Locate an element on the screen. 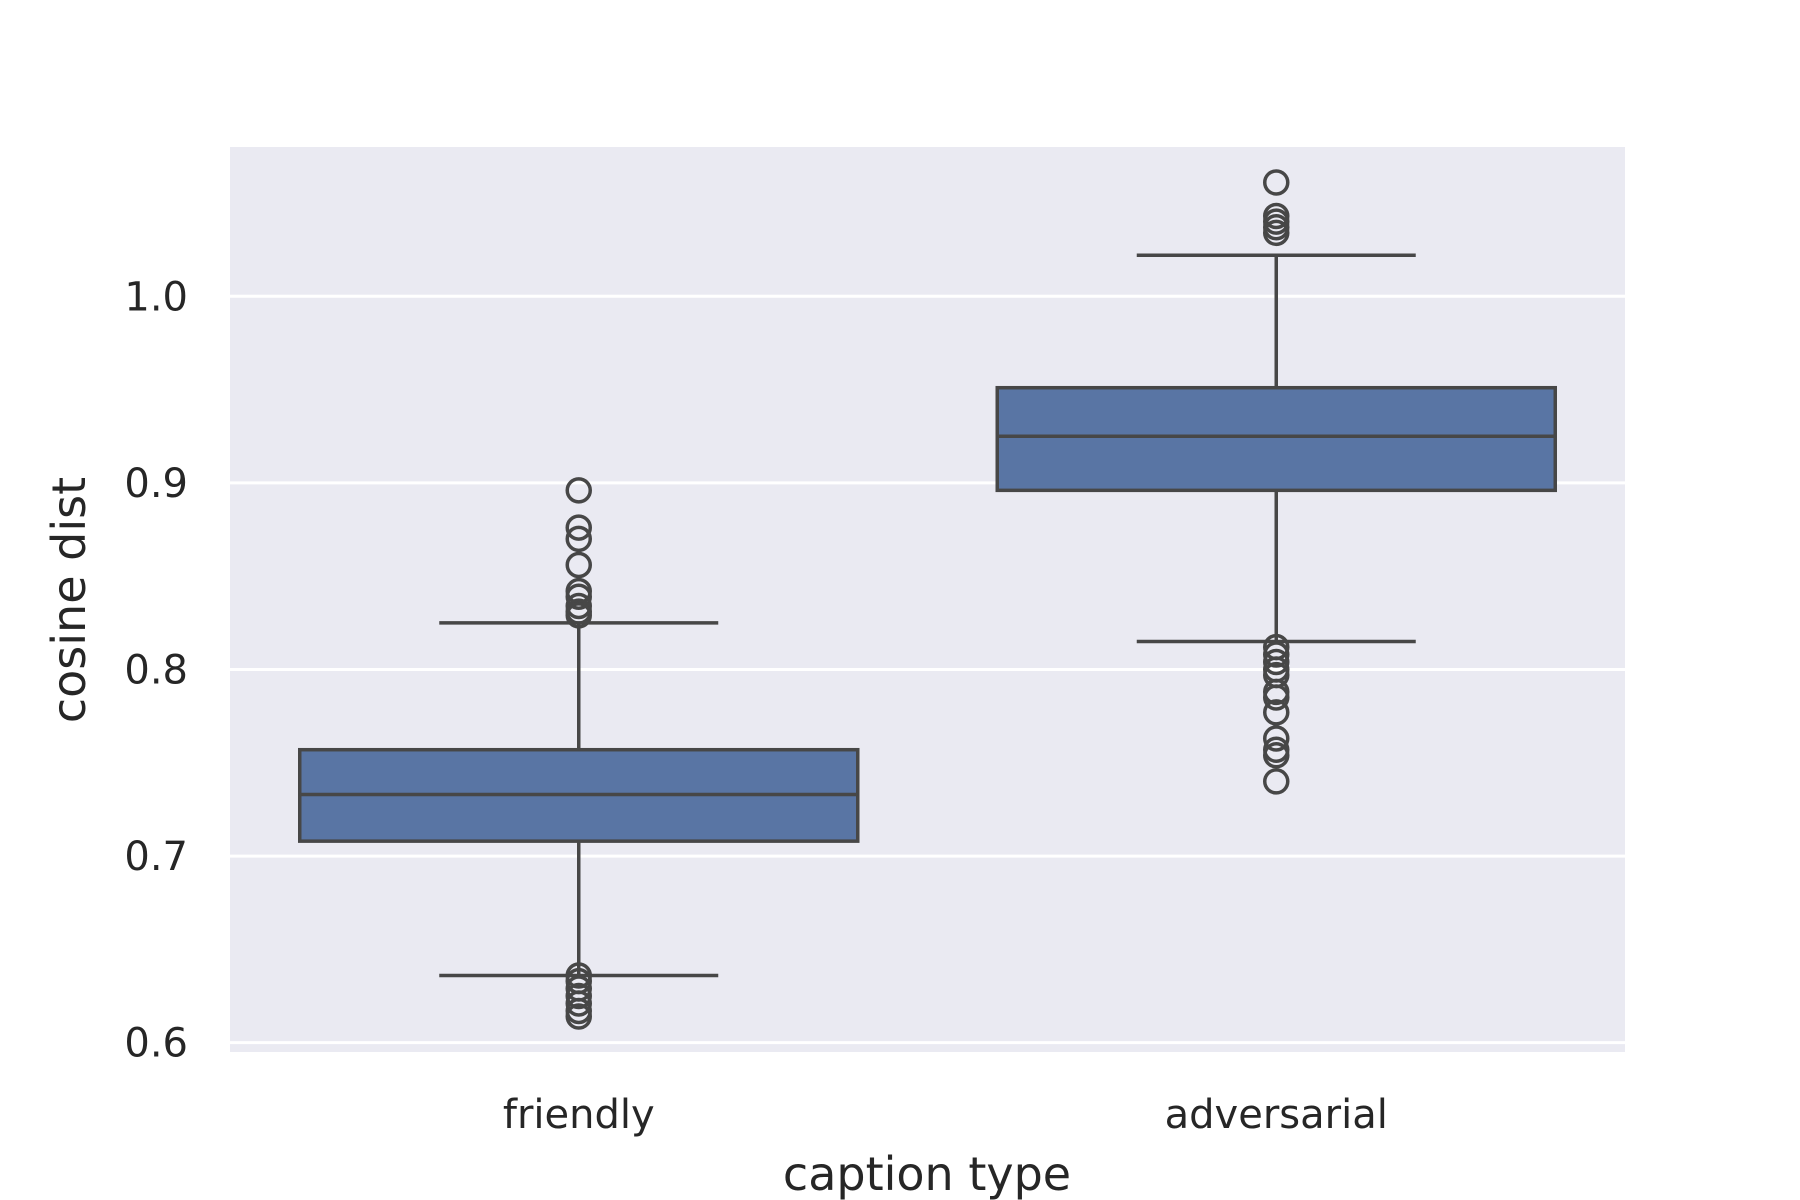  x-tick-label: adversarial is located at coordinates (1276, 1115).